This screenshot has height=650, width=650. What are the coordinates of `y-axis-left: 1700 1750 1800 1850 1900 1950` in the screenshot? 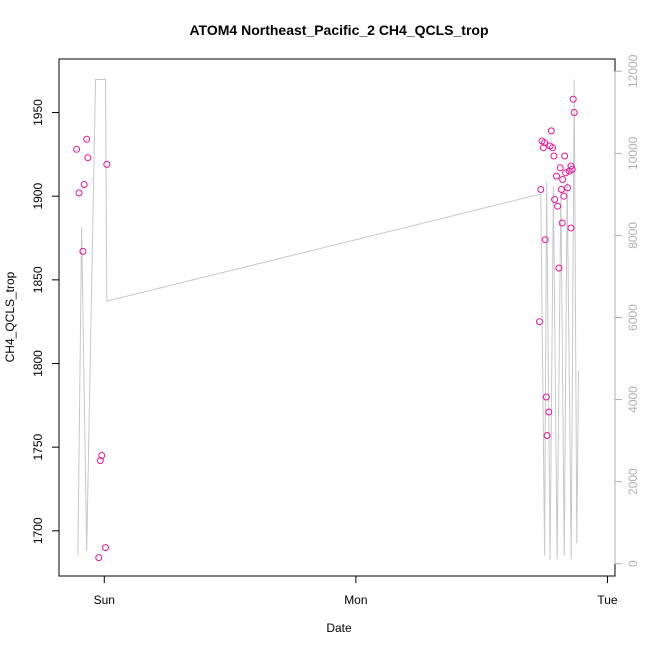 It's located at (45, 321).